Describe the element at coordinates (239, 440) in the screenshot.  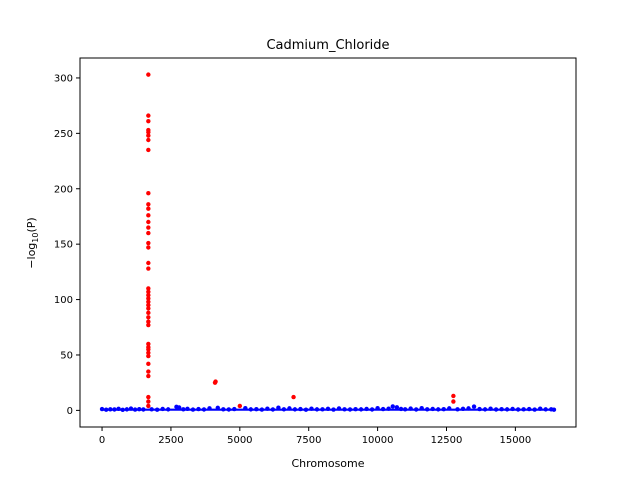
I see `x-tick-label: 5000` at that location.